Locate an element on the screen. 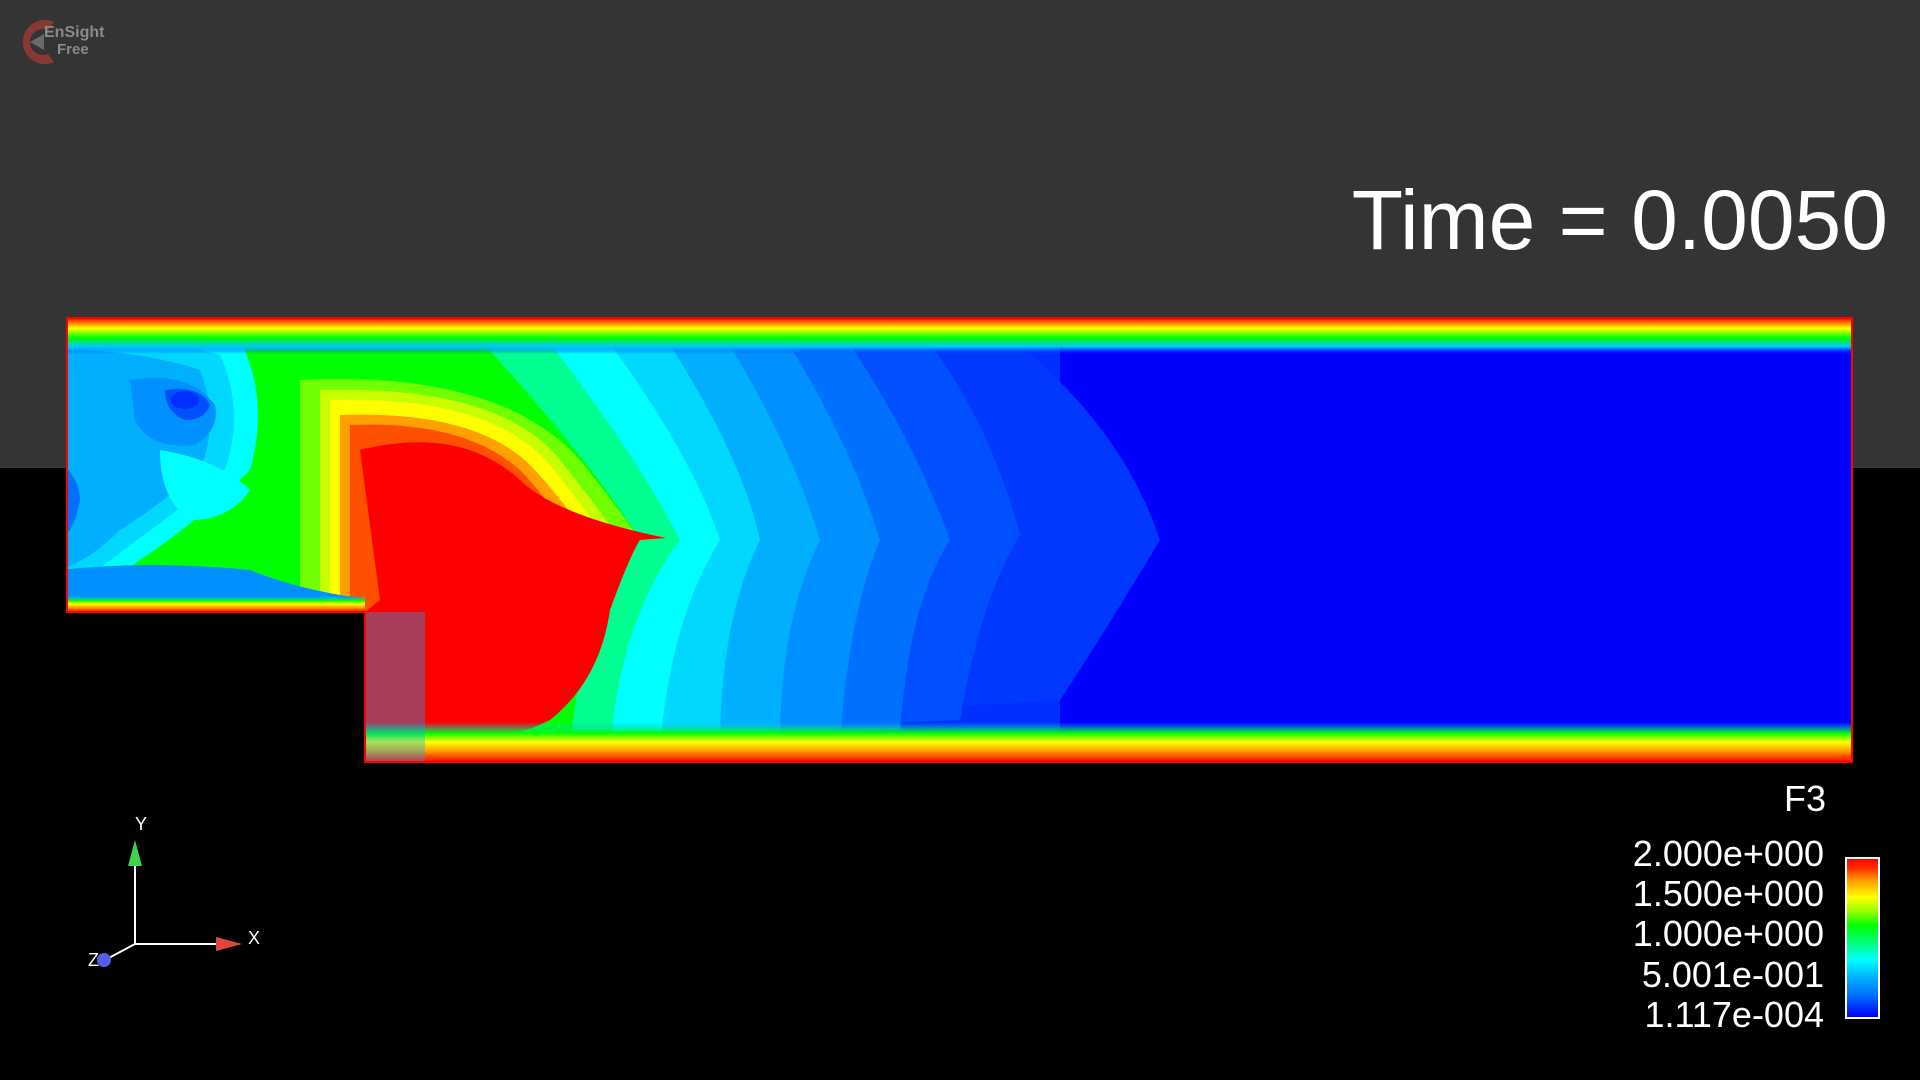  legend-variable-name: F3 is located at coordinates (1804, 798).